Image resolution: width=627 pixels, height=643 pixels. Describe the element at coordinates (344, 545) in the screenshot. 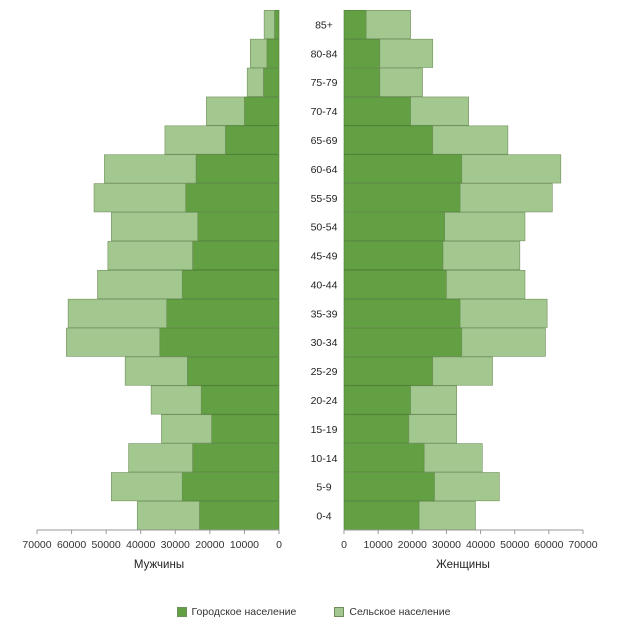

I see `female-tick-label: 0` at that location.